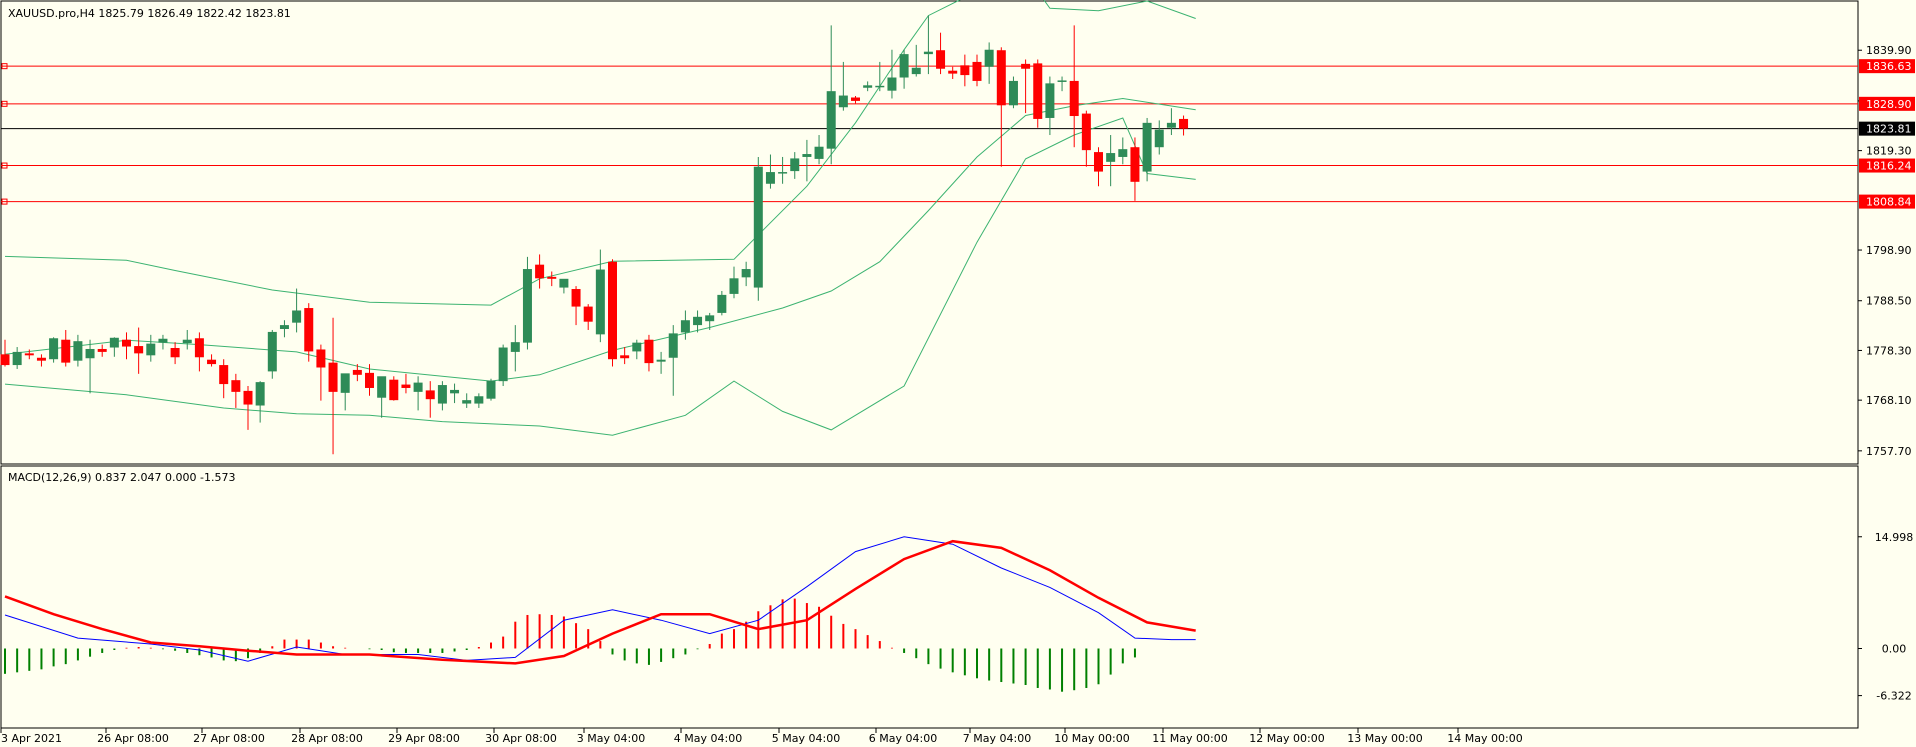 This screenshot has height=747, width=1916. I want to click on macd-scale: 14.998 0.00 -6.322, so click(1885, 617).